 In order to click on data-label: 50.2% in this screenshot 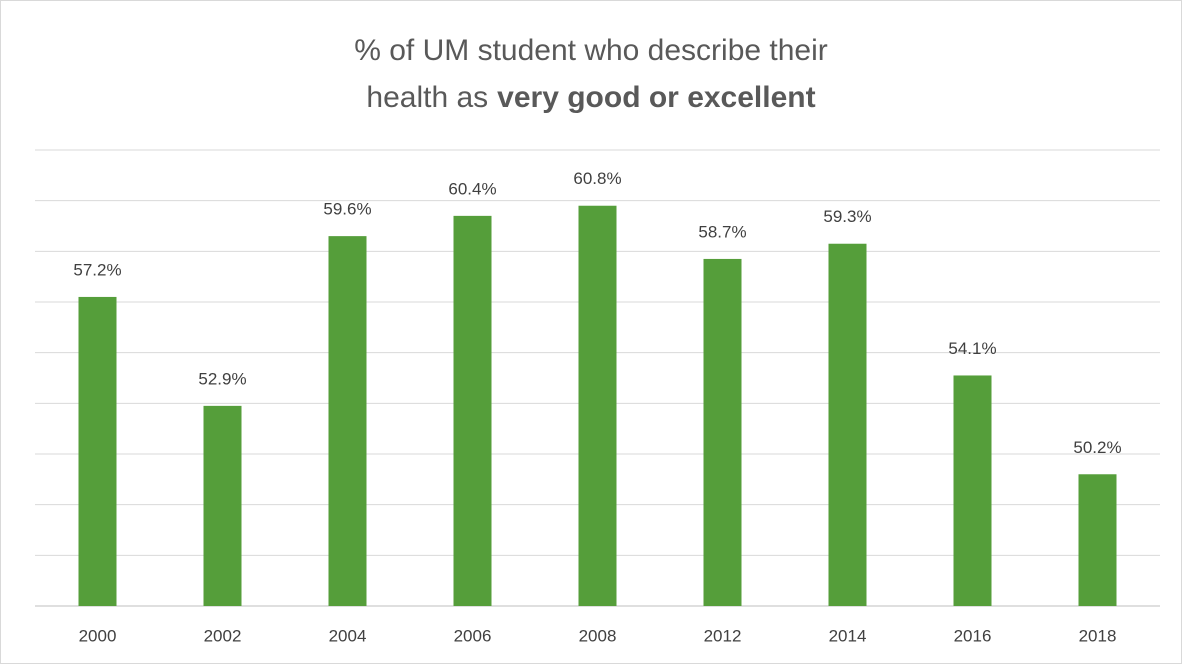, I will do `click(1097, 447)`.